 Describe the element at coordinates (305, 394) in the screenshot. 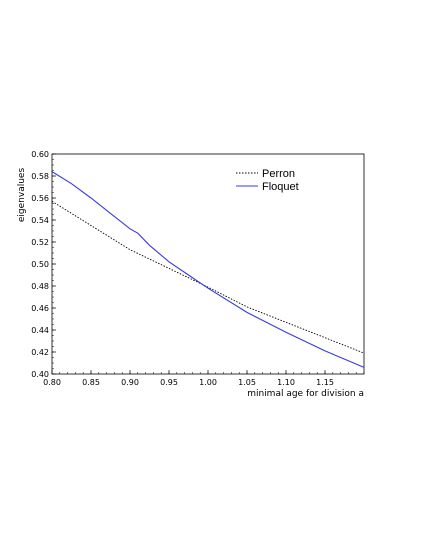

I see `x-axis-title: minimal age for division a` at that location.